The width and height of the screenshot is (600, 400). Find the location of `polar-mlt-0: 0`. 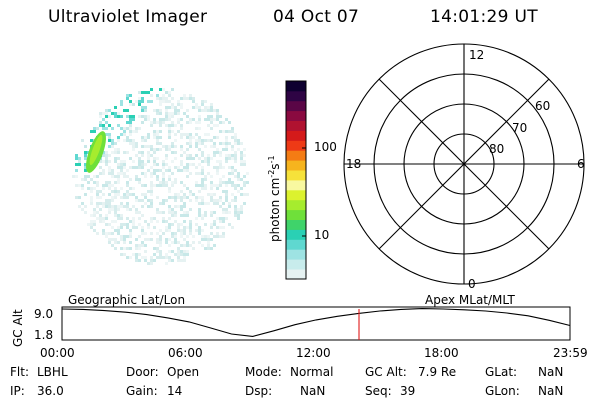

polar-mlt-0: 0 is located at coordinates (472, 284).